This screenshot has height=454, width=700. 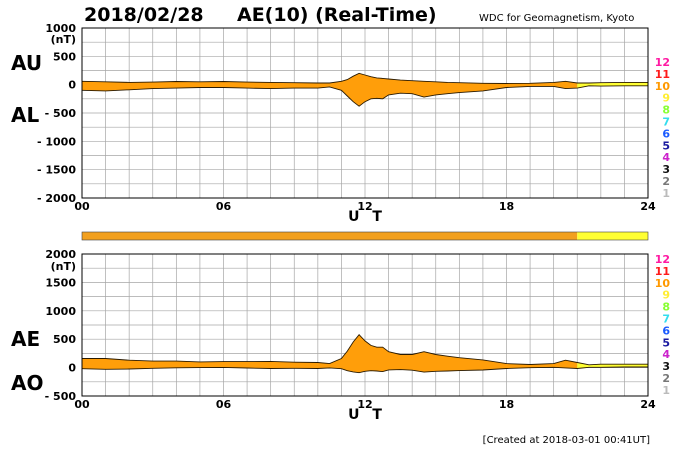 I want to click on series-line-al, so click(x=364, y=96).